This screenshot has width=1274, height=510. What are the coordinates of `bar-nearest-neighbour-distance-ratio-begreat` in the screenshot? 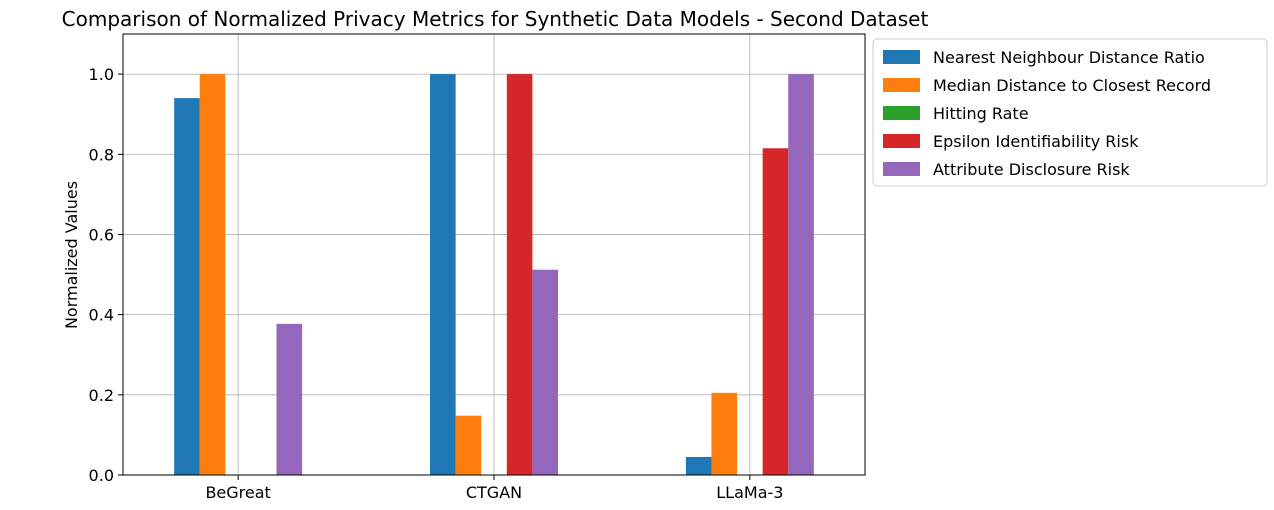 It's located at (187, 287).